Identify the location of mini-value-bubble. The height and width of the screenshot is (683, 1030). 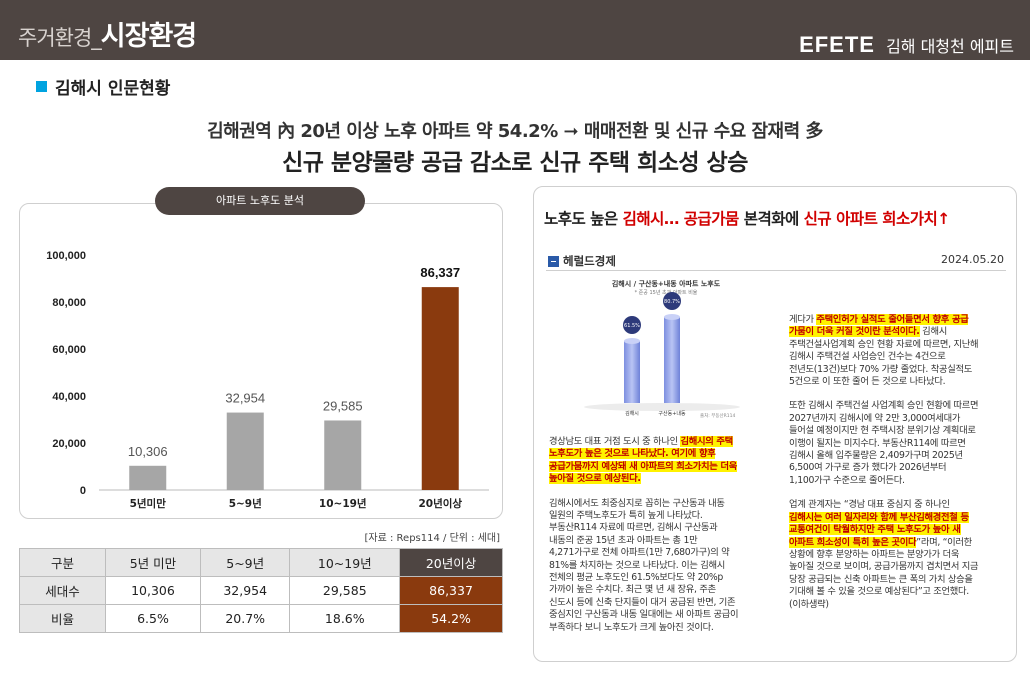
(632, 325).